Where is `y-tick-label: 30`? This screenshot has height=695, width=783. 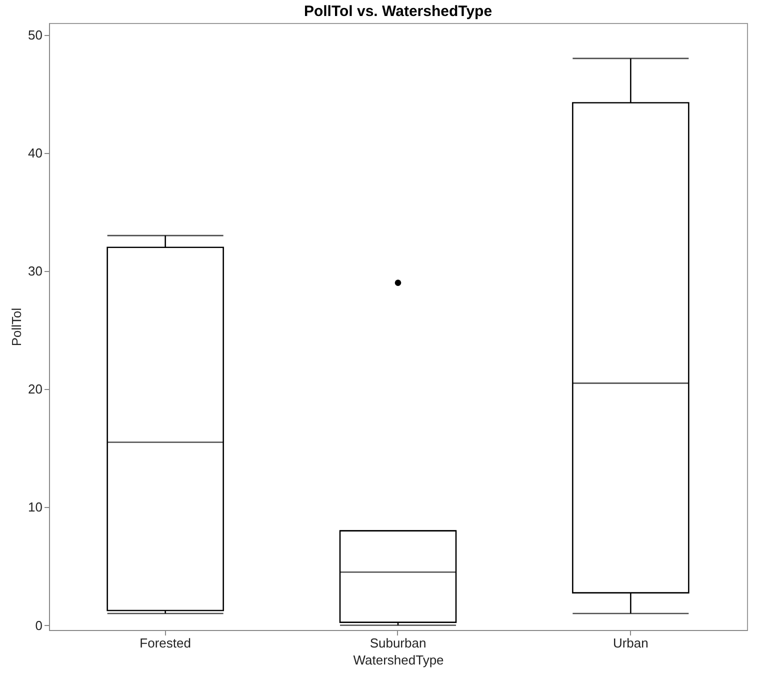
y-tick-label: 30 is located at coordinates (35, 270).